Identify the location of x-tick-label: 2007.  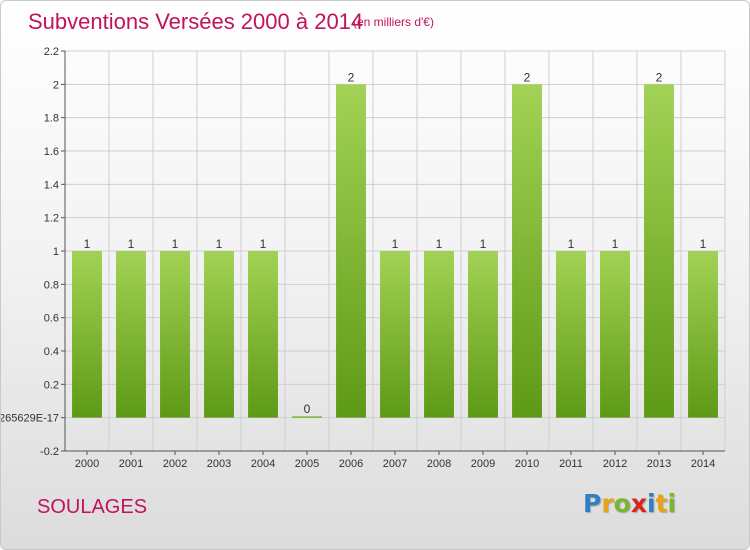
(395, 464).